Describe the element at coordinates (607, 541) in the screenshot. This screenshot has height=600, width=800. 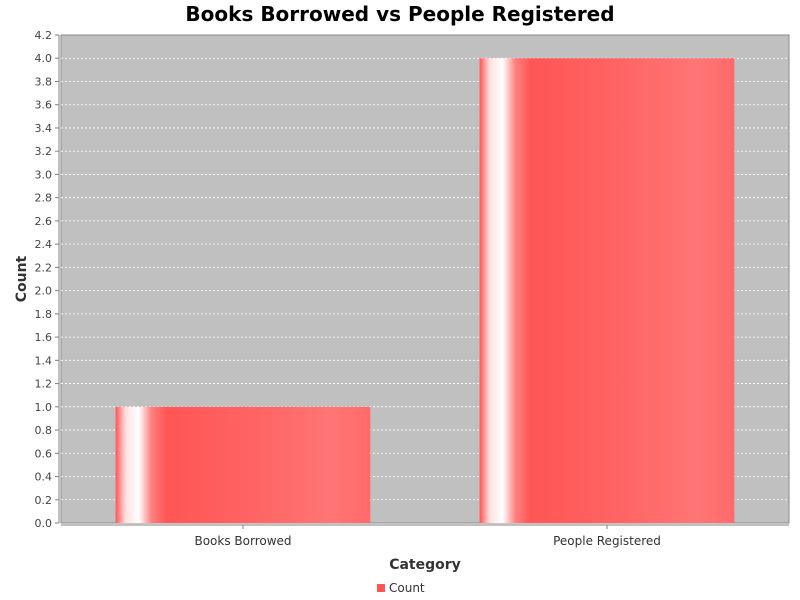
I see `x-tick-label: People Registered` at that location.